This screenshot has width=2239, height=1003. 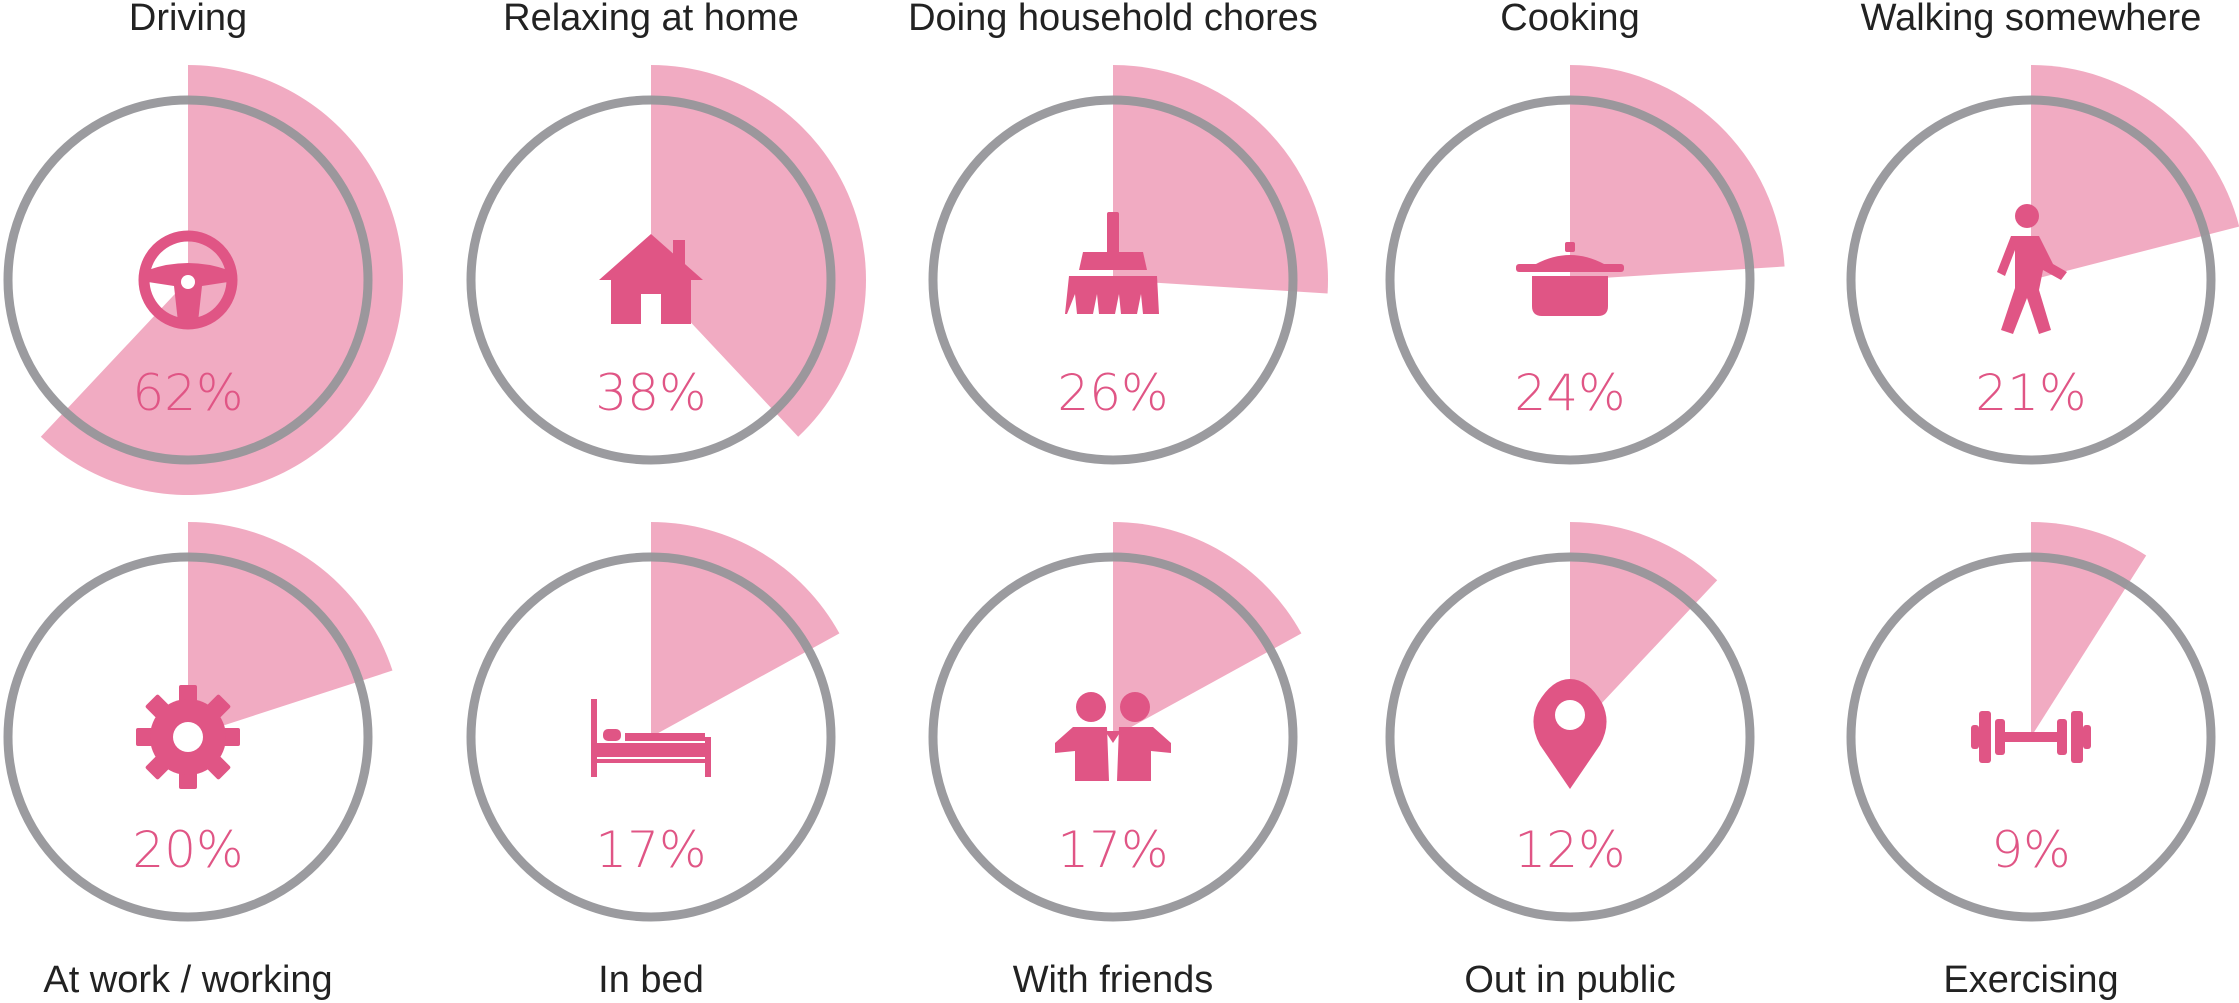 I want to click on activity-with-friends: 17% With friends, so click(x=1115, y=761).